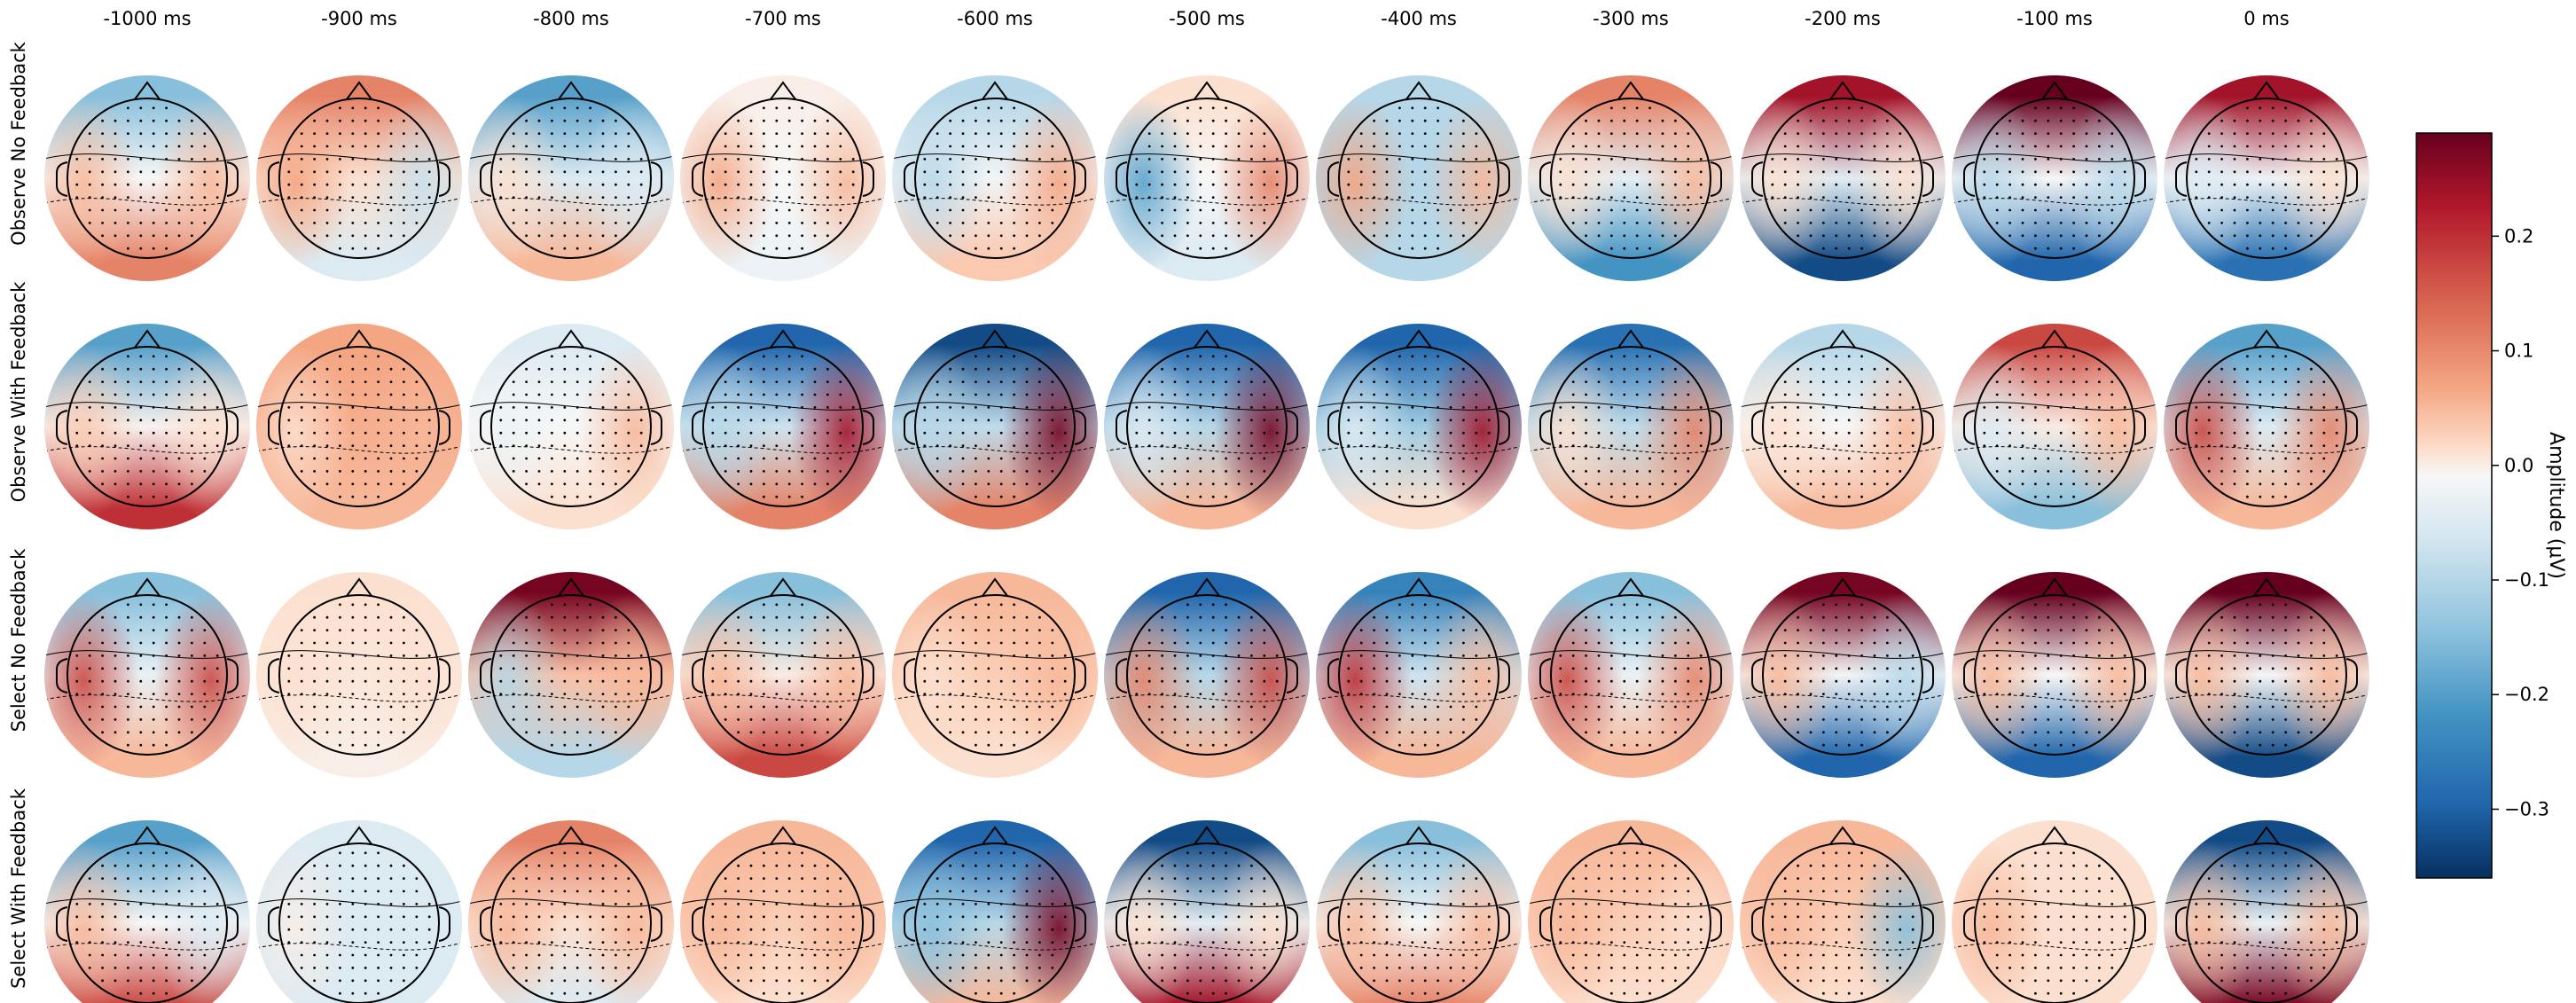 This screenshot has width=2576, height=1003. What do you see at coordinates (995, 18) in the screenshot?
I see `time-label: -600 ms` at bounding box center [995, 18].